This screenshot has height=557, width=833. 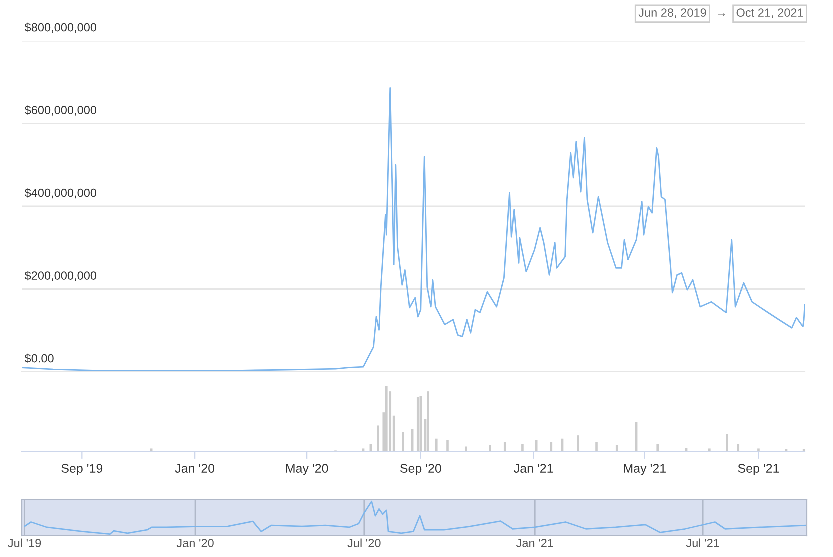 I want to click on y-tick-label: $200,000,000, so click(x=60, y=276).